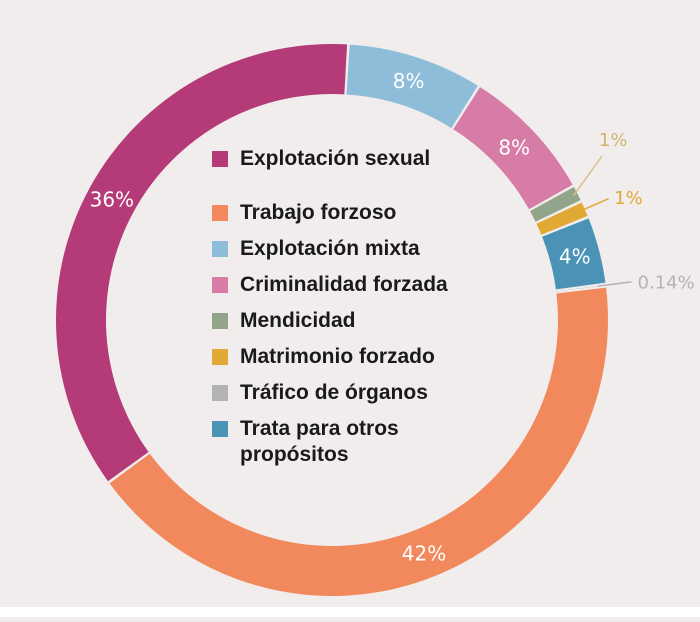 This screenshot has width=700, height=622. I want to click on value-label-explotacion-sexual: 36%, so click(112, 199).